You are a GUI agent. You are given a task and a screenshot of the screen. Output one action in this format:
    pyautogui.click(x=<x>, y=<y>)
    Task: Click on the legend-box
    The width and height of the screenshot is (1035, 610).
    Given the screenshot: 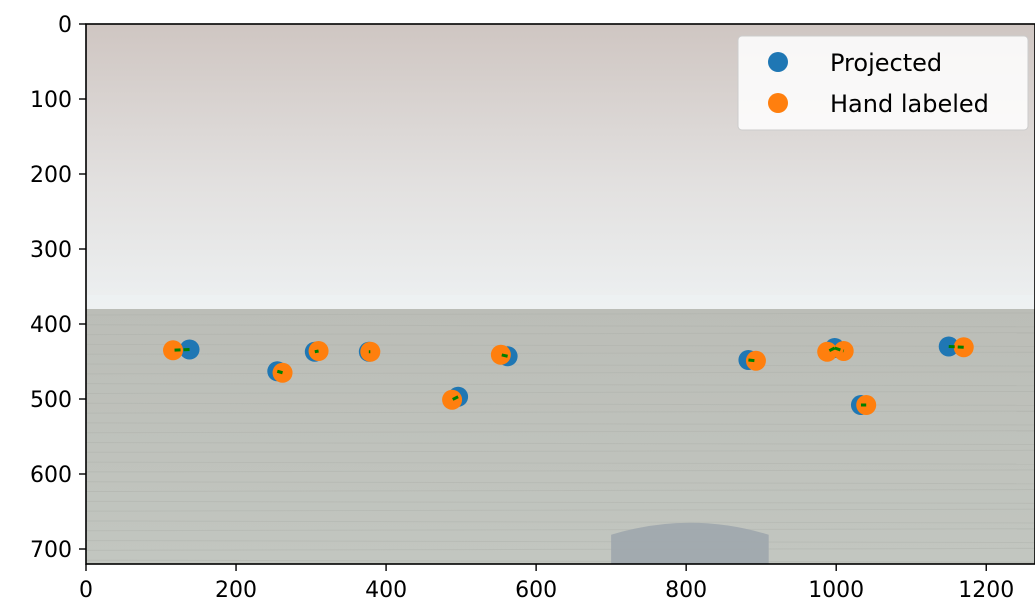 What is the action you would take?
    pyautogui.click(x=883, y=83)
    